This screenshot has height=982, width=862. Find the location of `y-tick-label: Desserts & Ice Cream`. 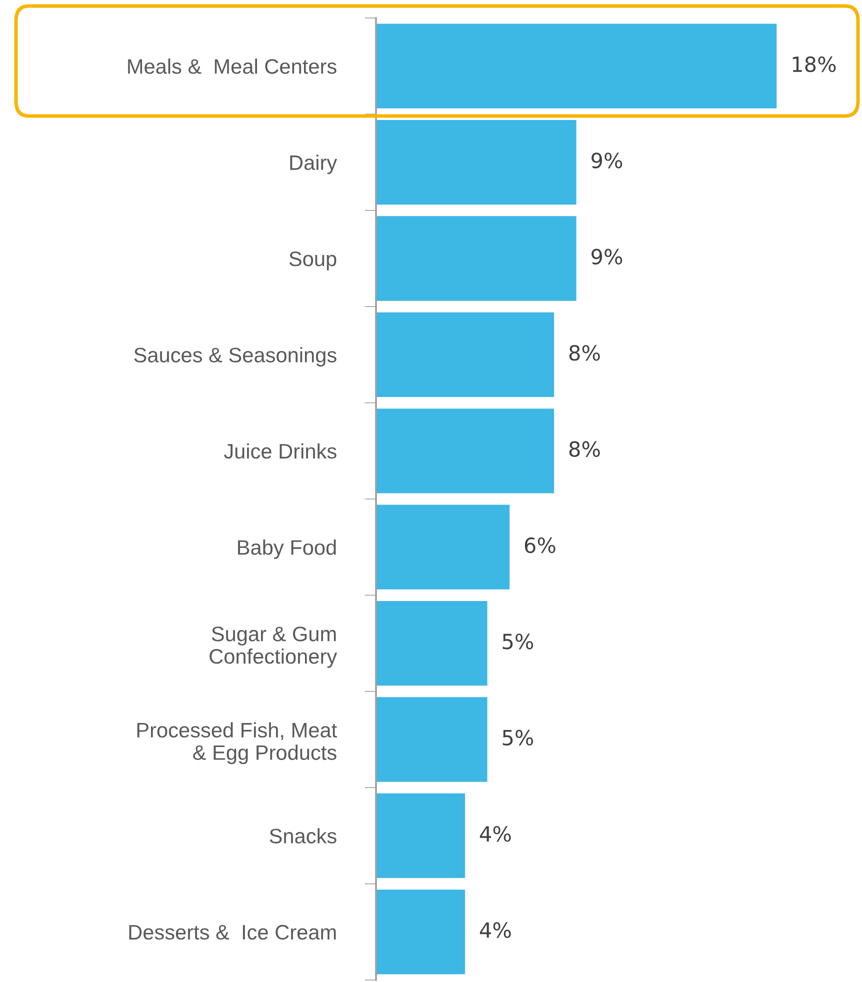

y-tick-label: Desserts & Ice Cream is located at coordinates (232, 932).